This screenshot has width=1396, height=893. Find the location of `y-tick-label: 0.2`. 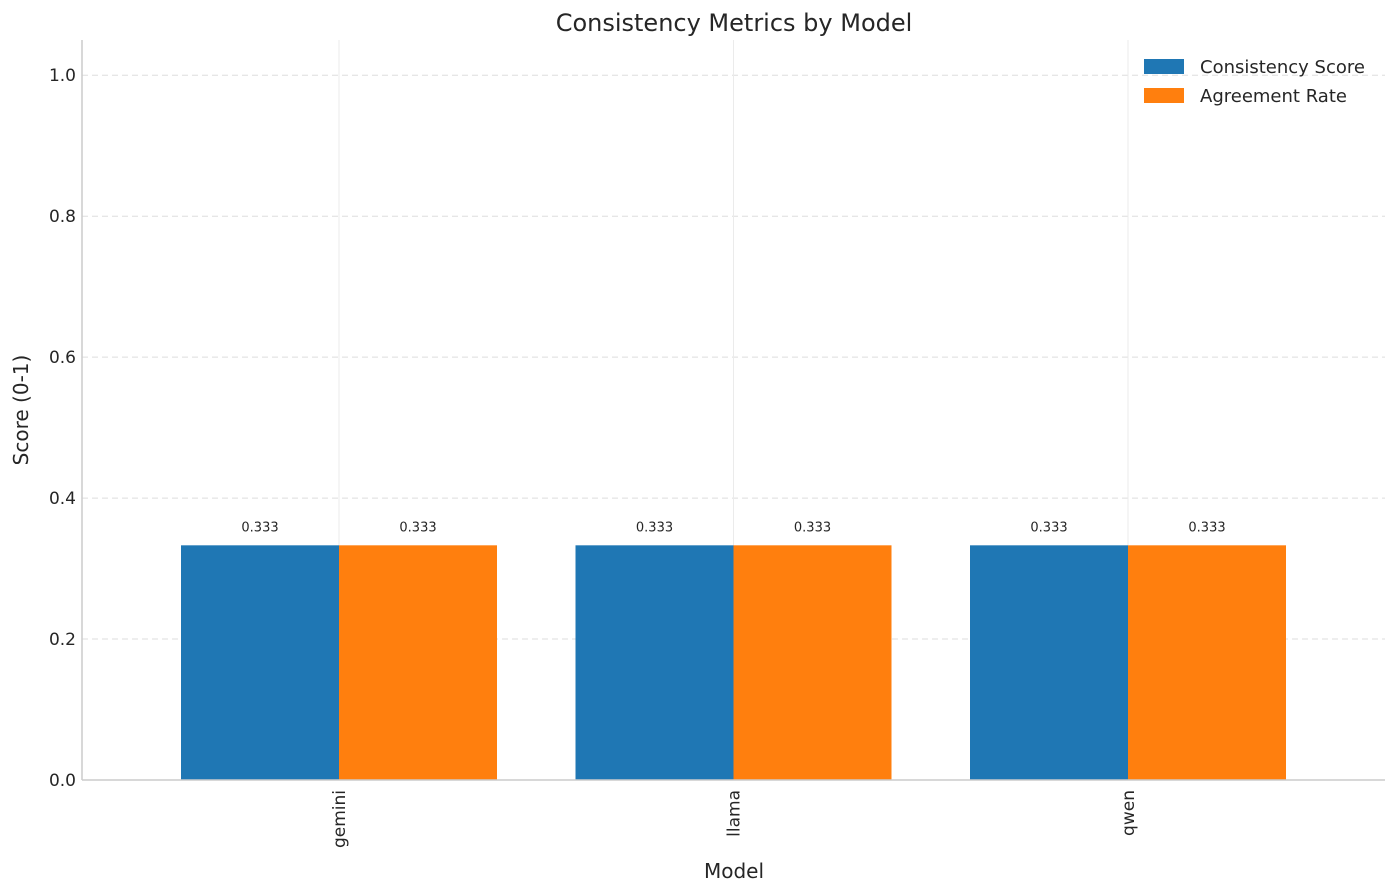

y-tick-label: 0.2 is located at coordinates (62, 640).